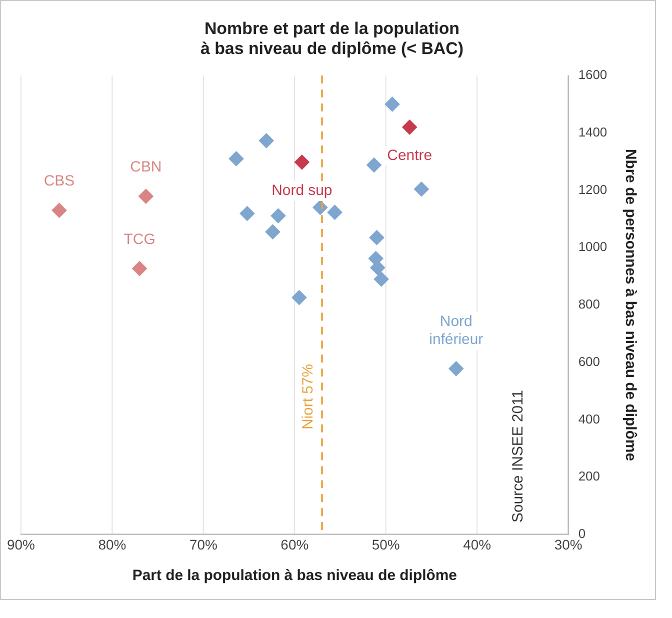 The width and height of the screenshot is (672, 618). Describe the element at coordinates (593, 246) in the screenshot. I see `y-tick-label: 1000` at that location.